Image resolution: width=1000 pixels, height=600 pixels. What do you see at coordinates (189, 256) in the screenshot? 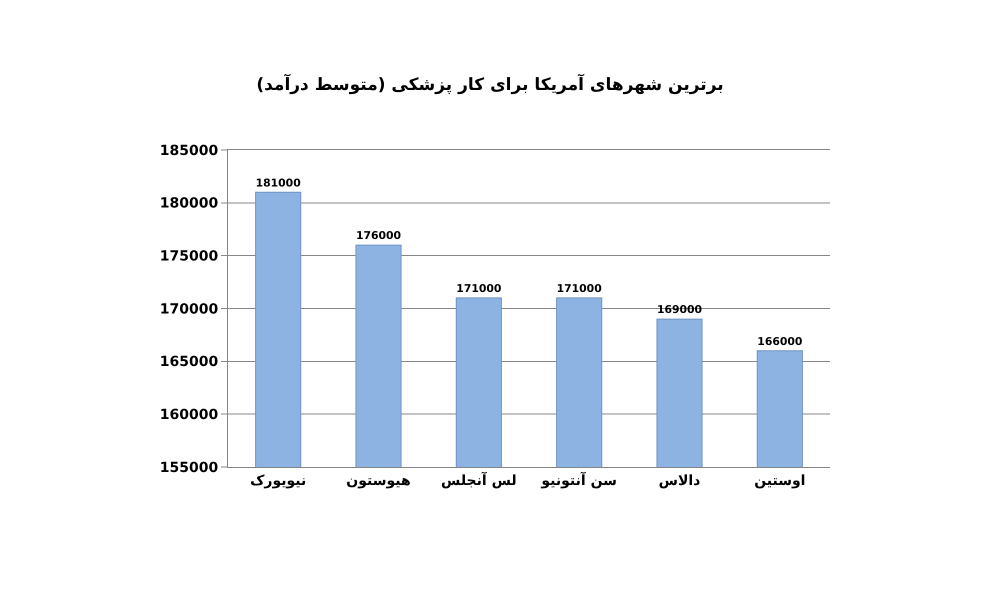
I see `y-tick-label: 175000` at bounding box center [189, 256].